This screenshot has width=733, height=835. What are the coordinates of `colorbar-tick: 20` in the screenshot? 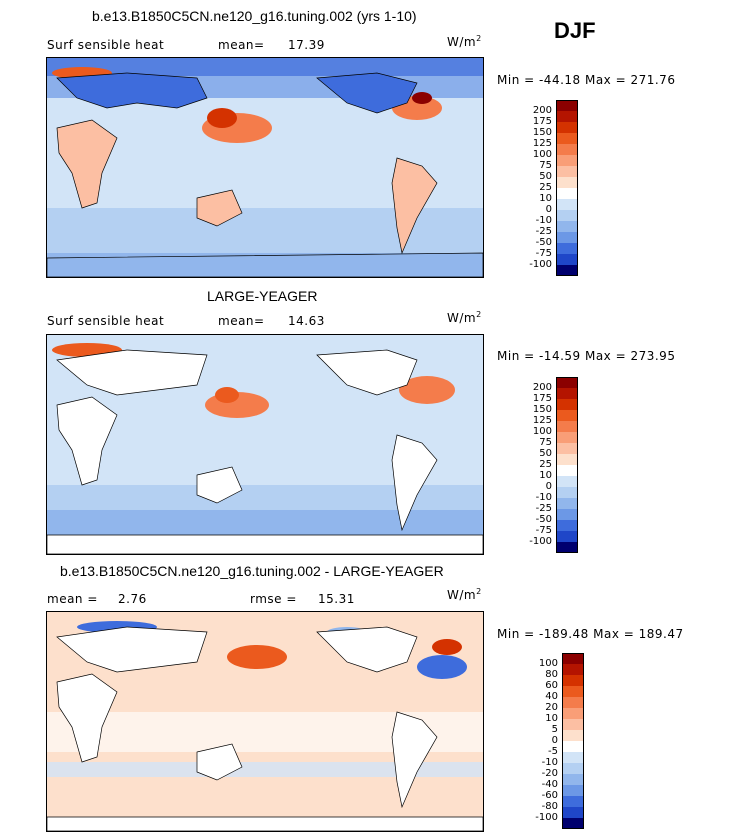 It's located at (551, 707).